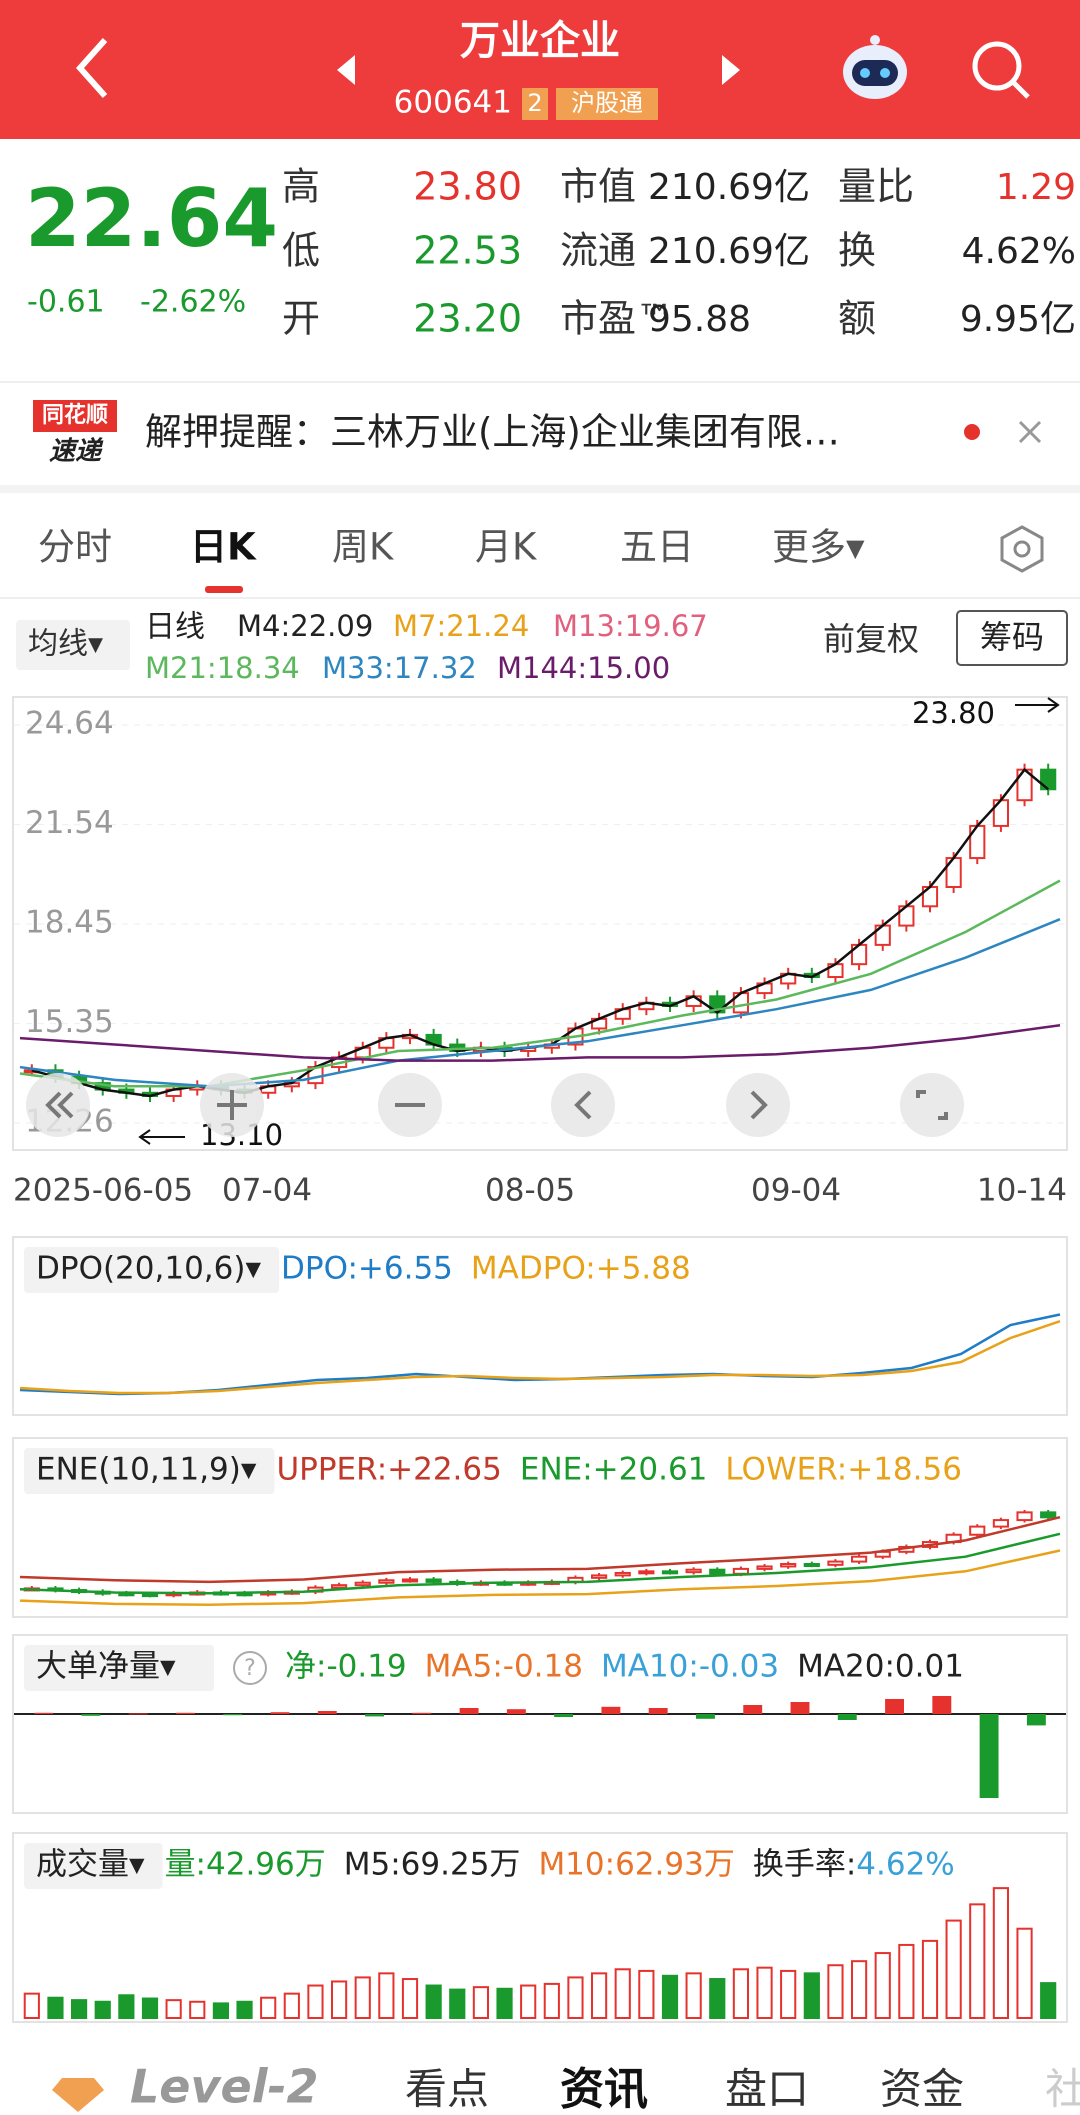 The image size is (1080, 2115). Describe the element at coordinates (767, 2089) in the screenshot. I see `nav-item: 盘口` at that location.